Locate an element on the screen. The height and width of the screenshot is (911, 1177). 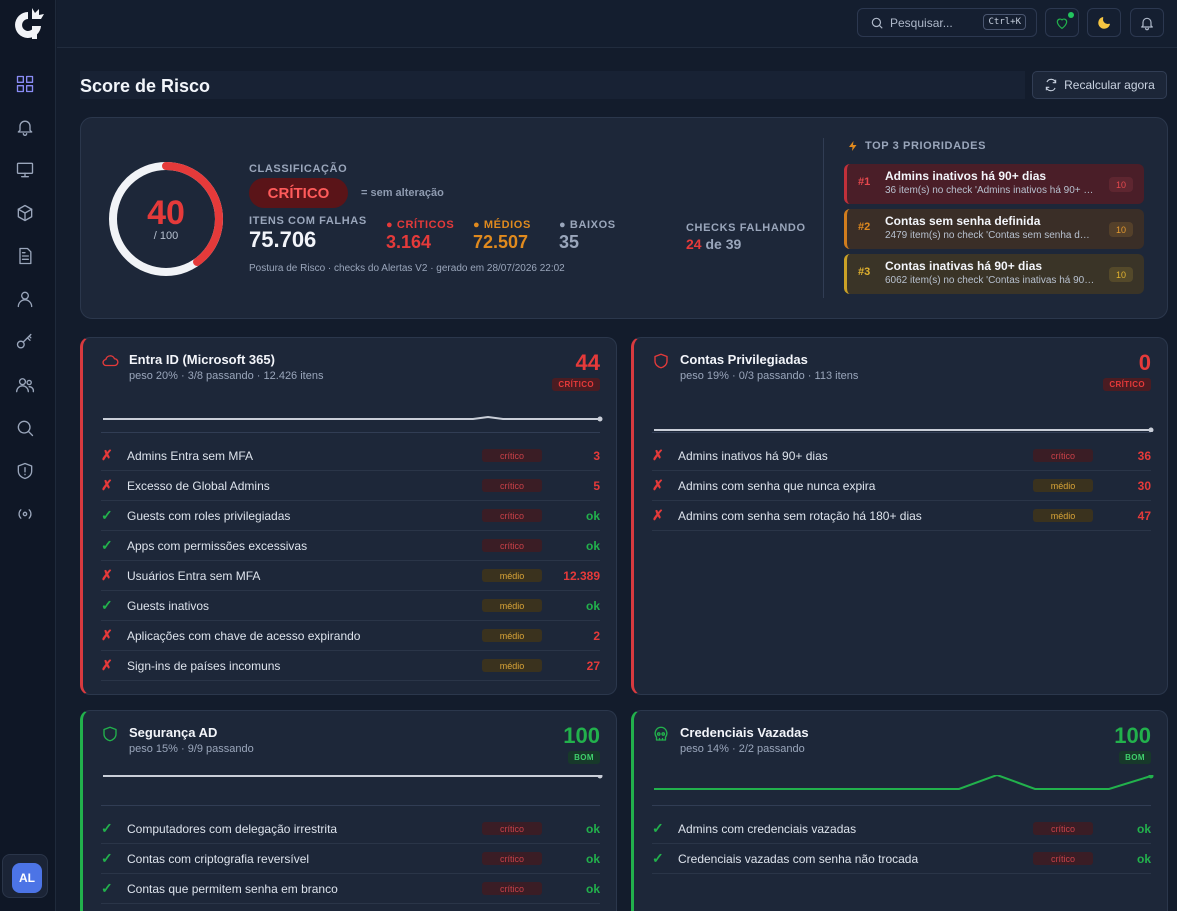
check-value: 47 is located at coordinates (1144, 515).